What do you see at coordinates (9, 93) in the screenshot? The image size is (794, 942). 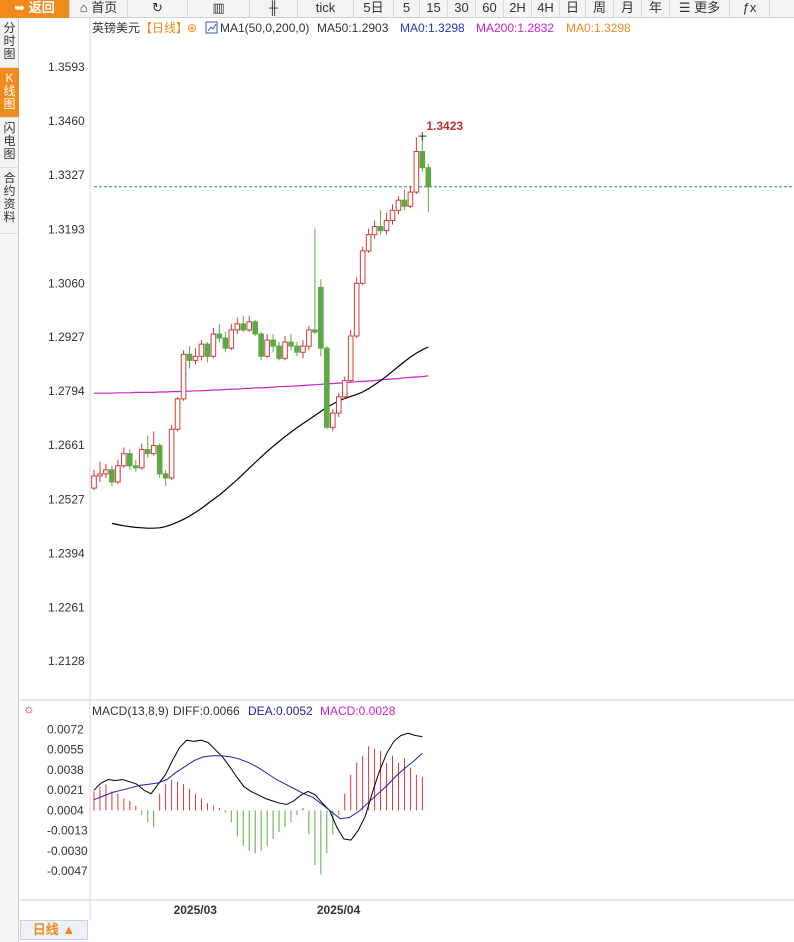 I see `sidebar-item-1: K线图` at bounding box center [9, 93].